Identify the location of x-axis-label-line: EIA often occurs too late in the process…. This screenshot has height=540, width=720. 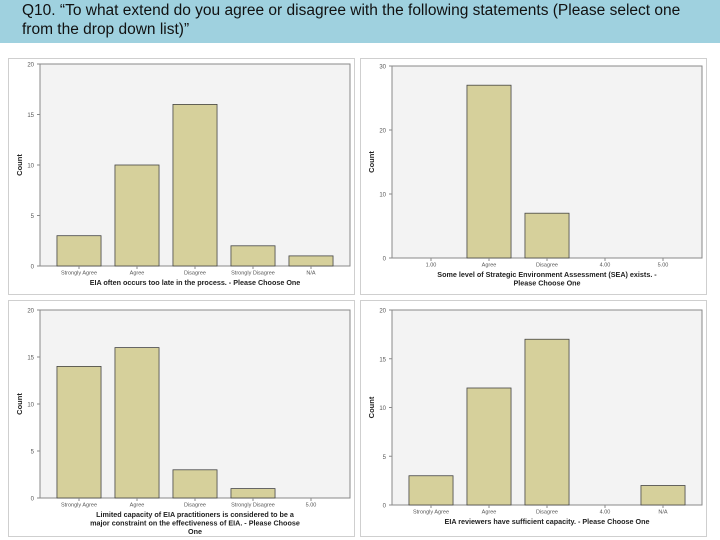
(195, 282).